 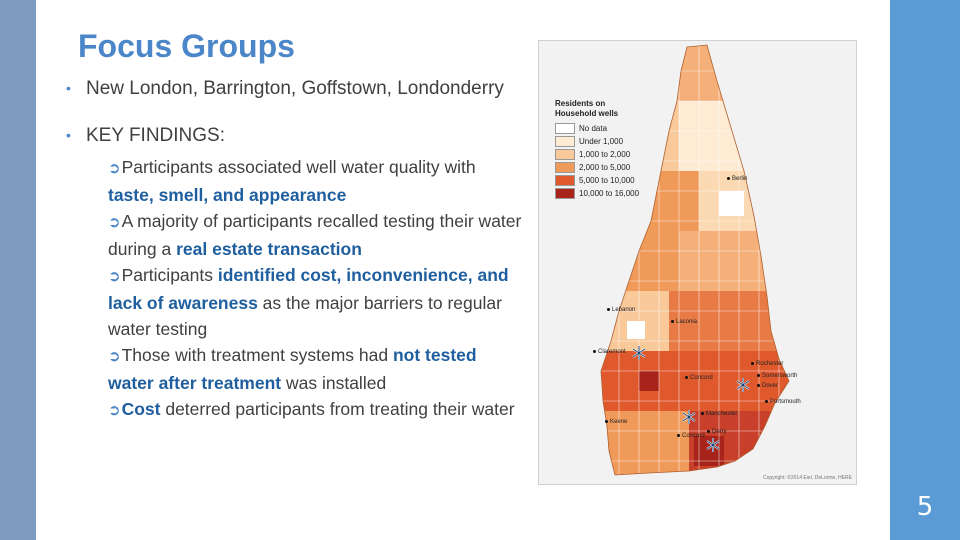 I want to click on finding-text: was installed, so click(x=334, y=383).